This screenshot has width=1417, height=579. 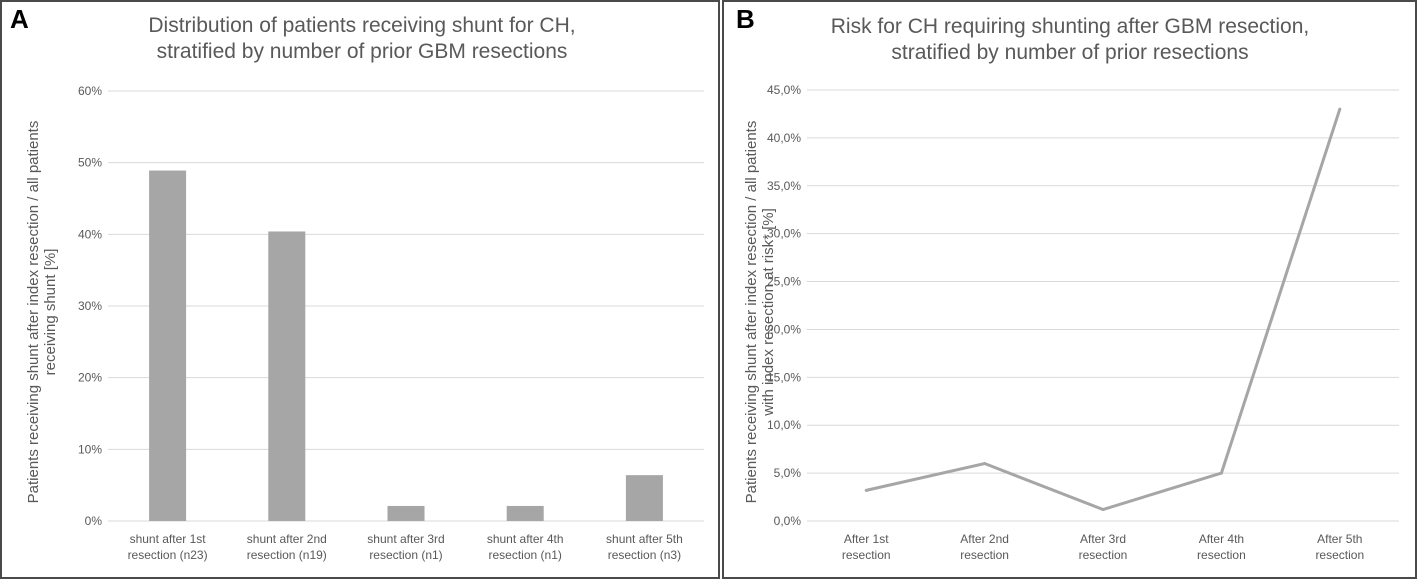 I want to click on y-tick-label: 45,0%, so click(x=784, y=90).